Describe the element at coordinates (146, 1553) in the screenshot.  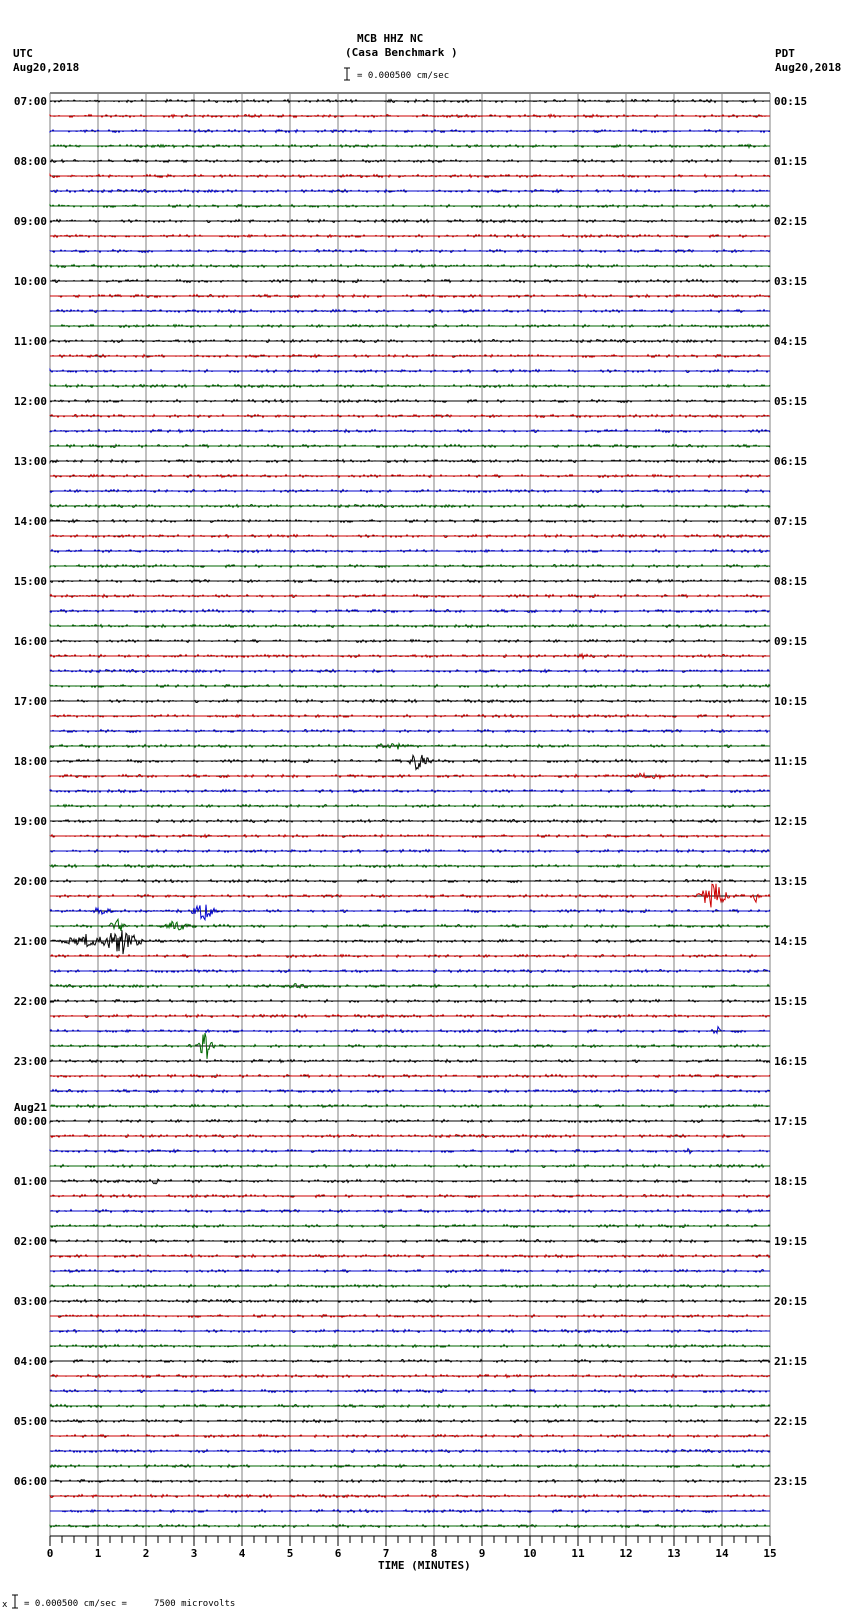
I see `svg-text: 2` at that location.